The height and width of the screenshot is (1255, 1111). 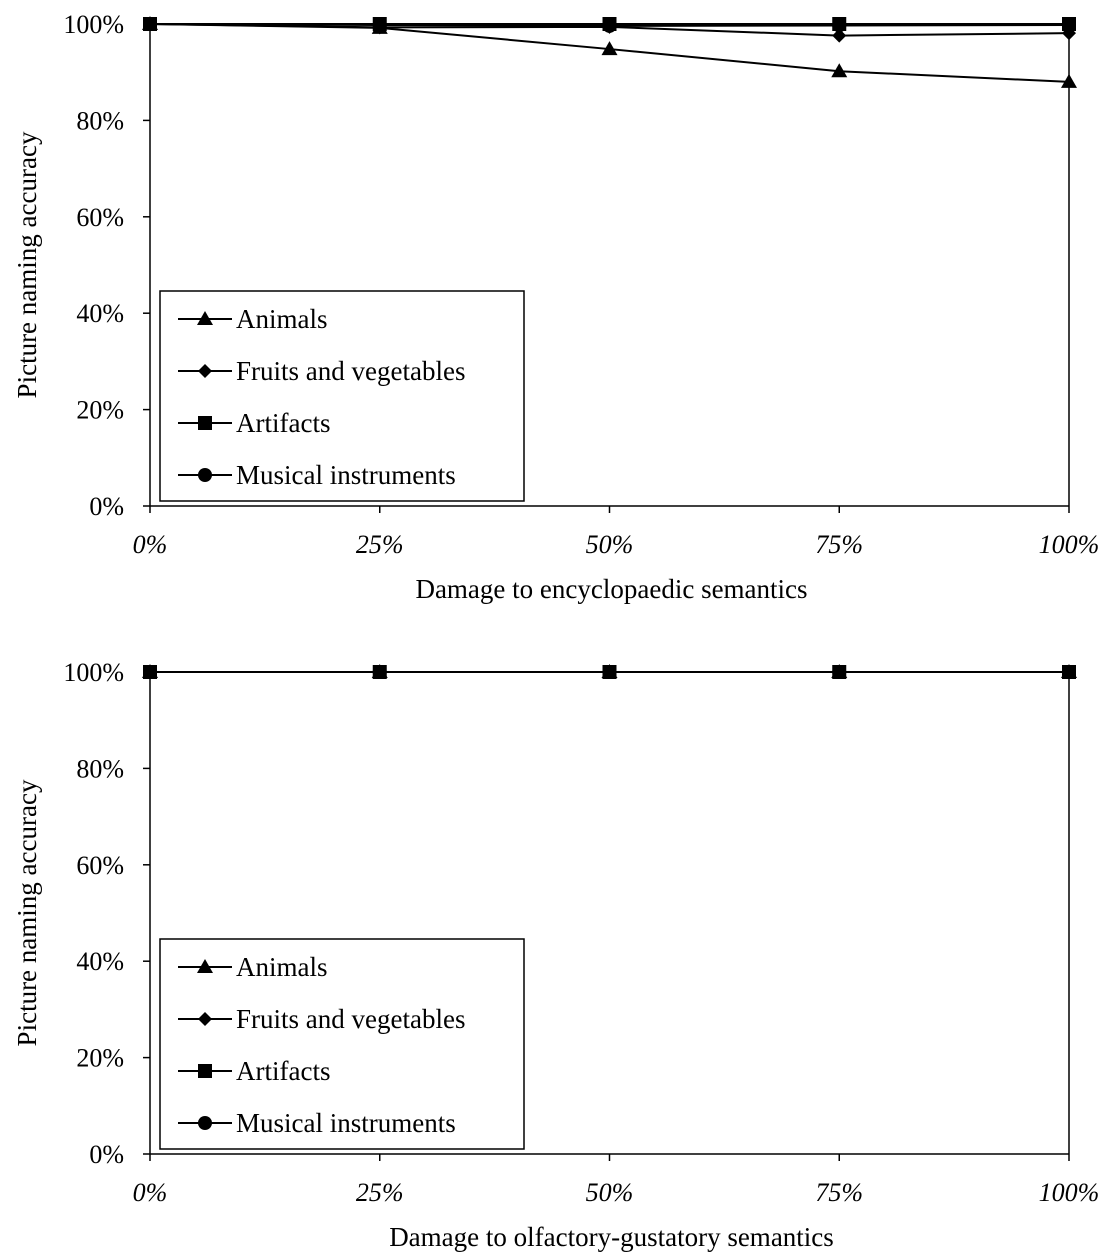 What do you see at coordinates (611, 1237) in the screenshot?
I see `x-axis-title: Damage to olfactory-gustatory semantics` at bounding box center [611, 1237].